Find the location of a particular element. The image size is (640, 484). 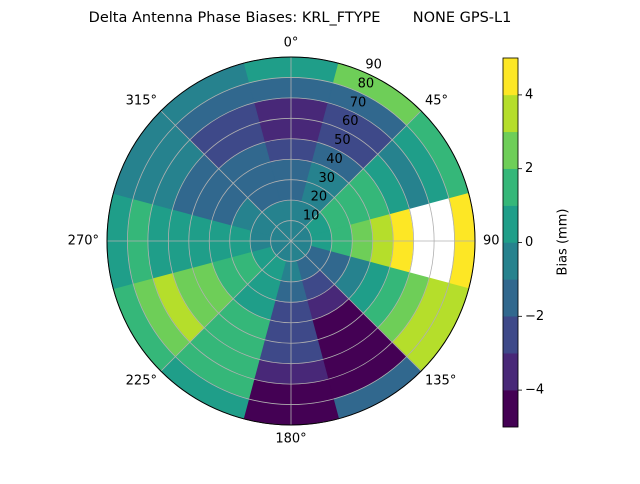

theta-tick-label: 180° is located at coordinates (290, 439).